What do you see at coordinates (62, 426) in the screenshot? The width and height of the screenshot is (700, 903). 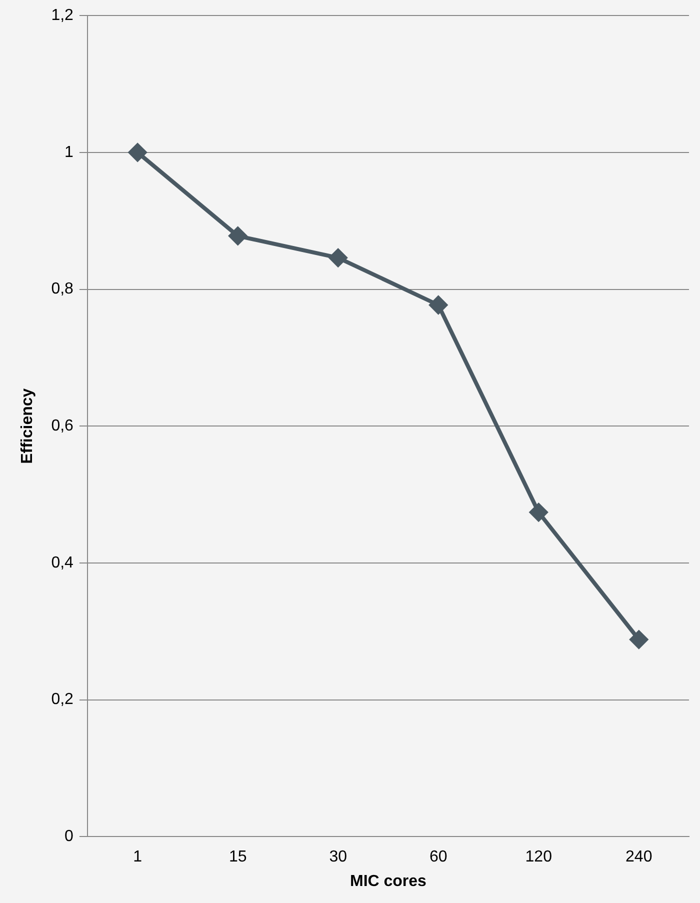 I see `y-tick-label: 0,6` at bounding box center [62, 426].